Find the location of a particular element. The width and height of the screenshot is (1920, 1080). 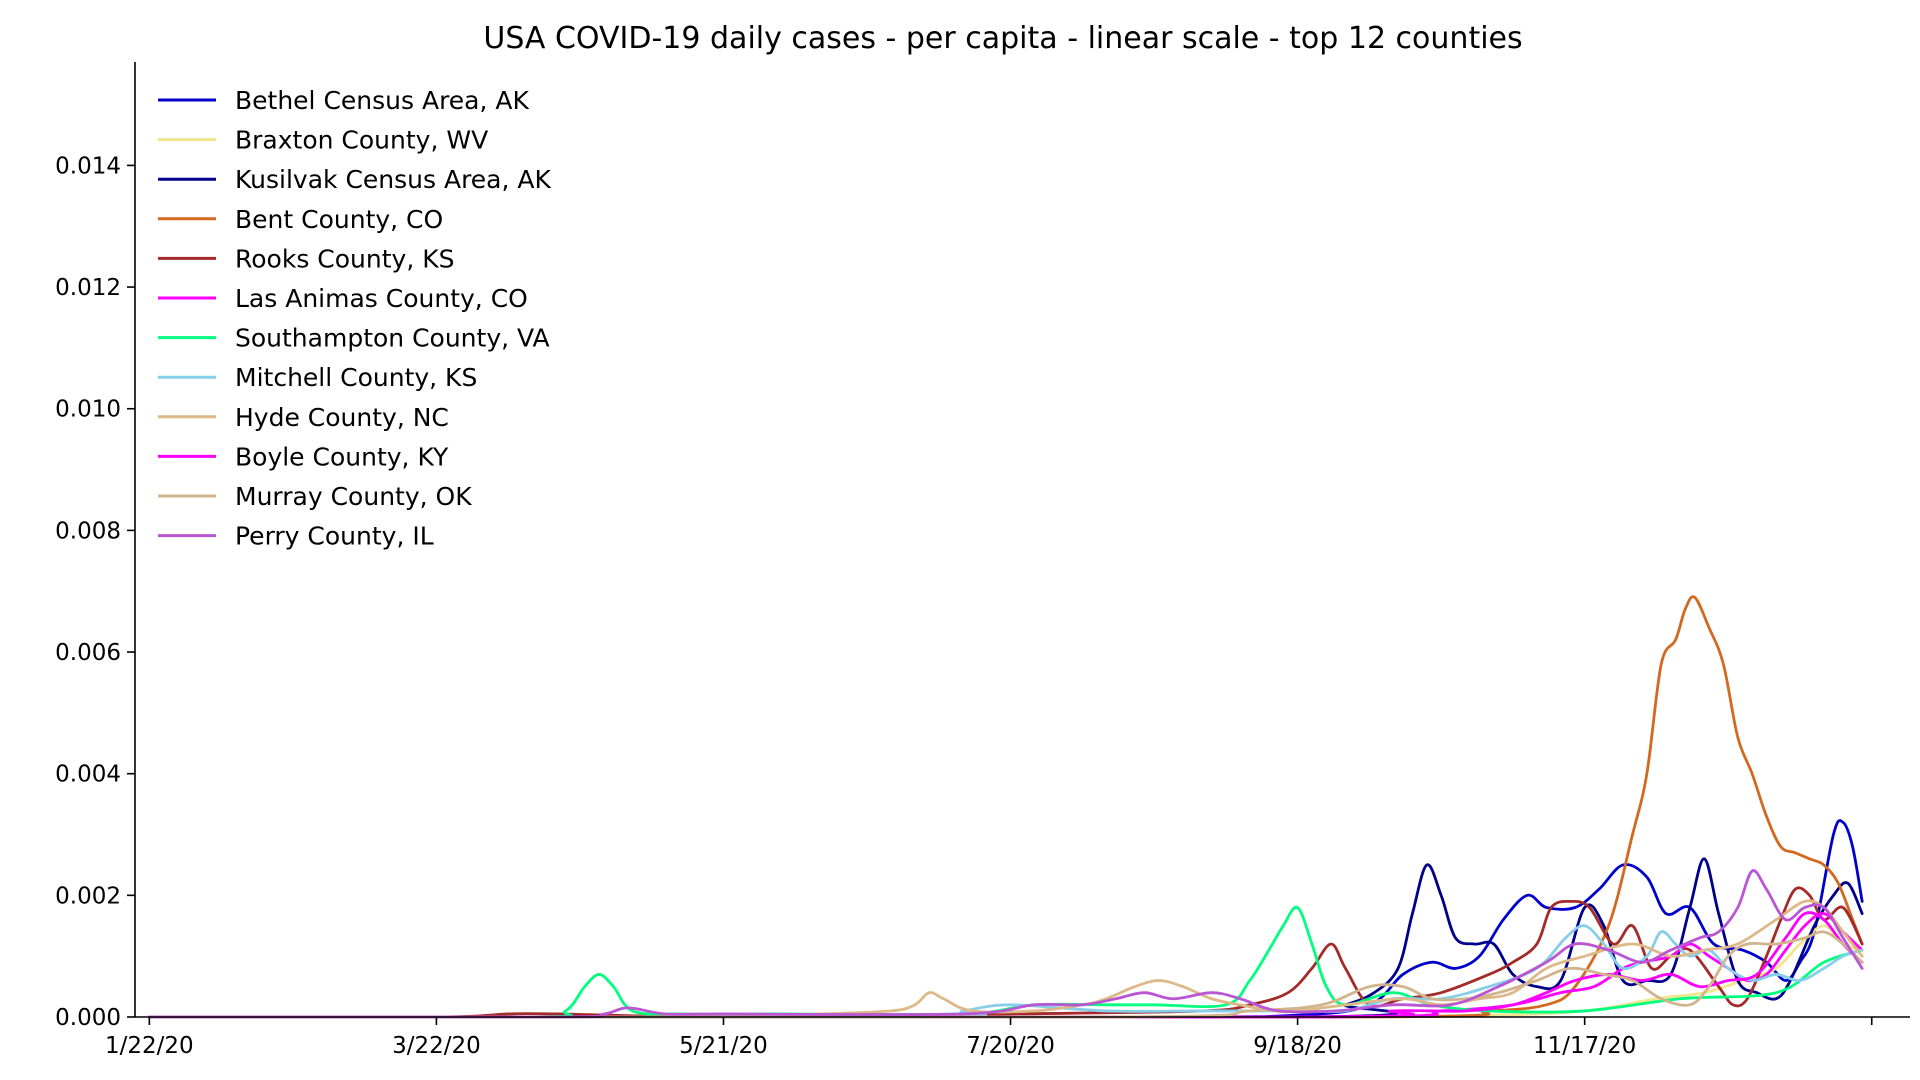

y-tick-label: 0.002 is located at coordinates (88, 896).